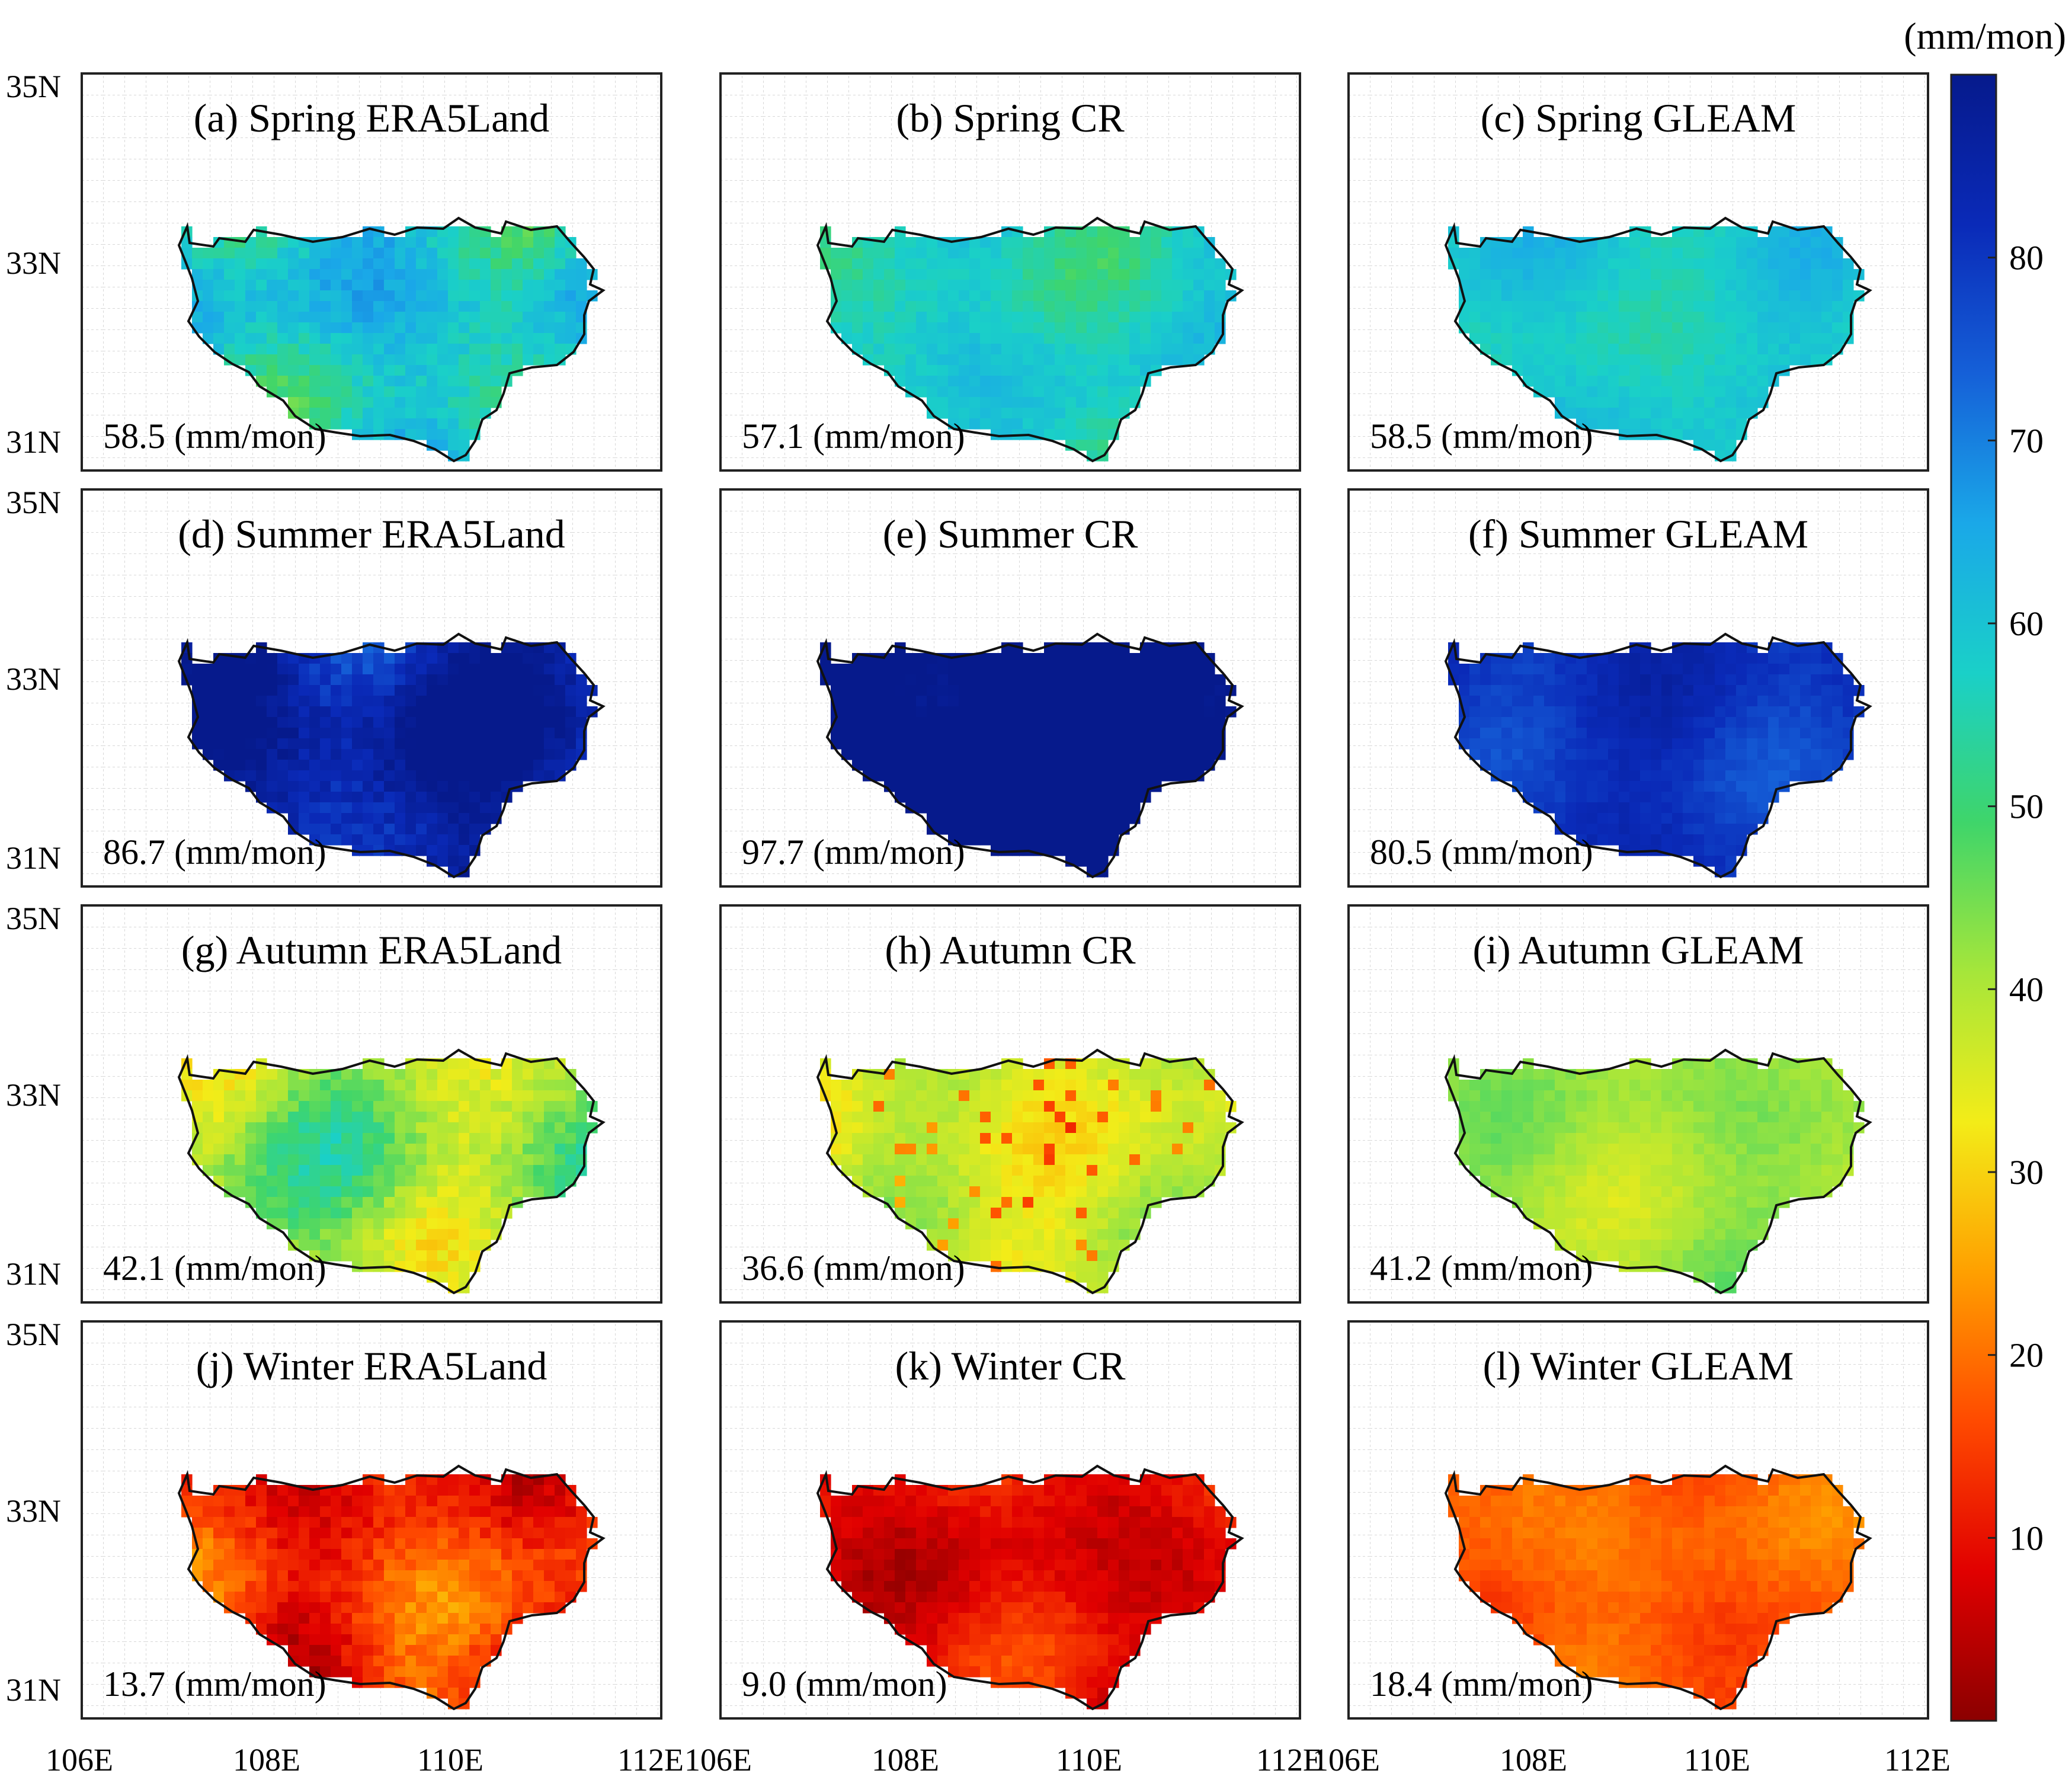 This screenshot has height=1783, width=2072. I want to click on colorbar-ramp, so click(1973, 897).